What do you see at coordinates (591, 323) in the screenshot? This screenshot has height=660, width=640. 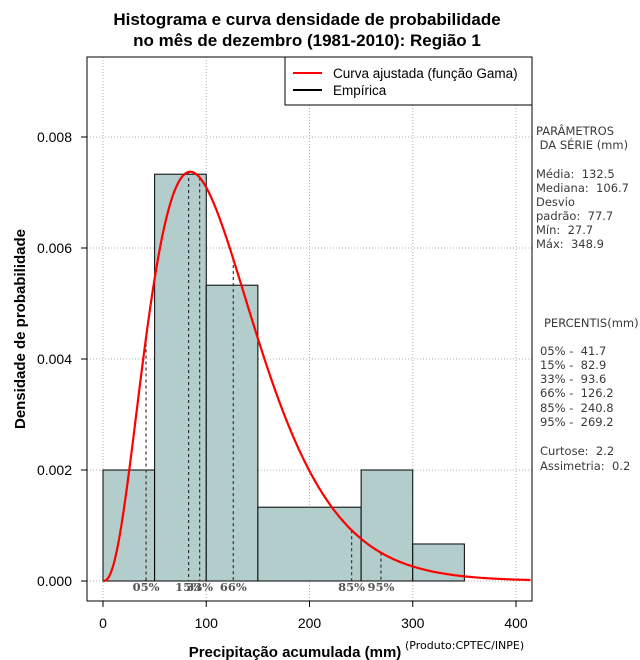 I see `percentis-header: PERCENTIS(mm)` at bounding box center [591, 323].